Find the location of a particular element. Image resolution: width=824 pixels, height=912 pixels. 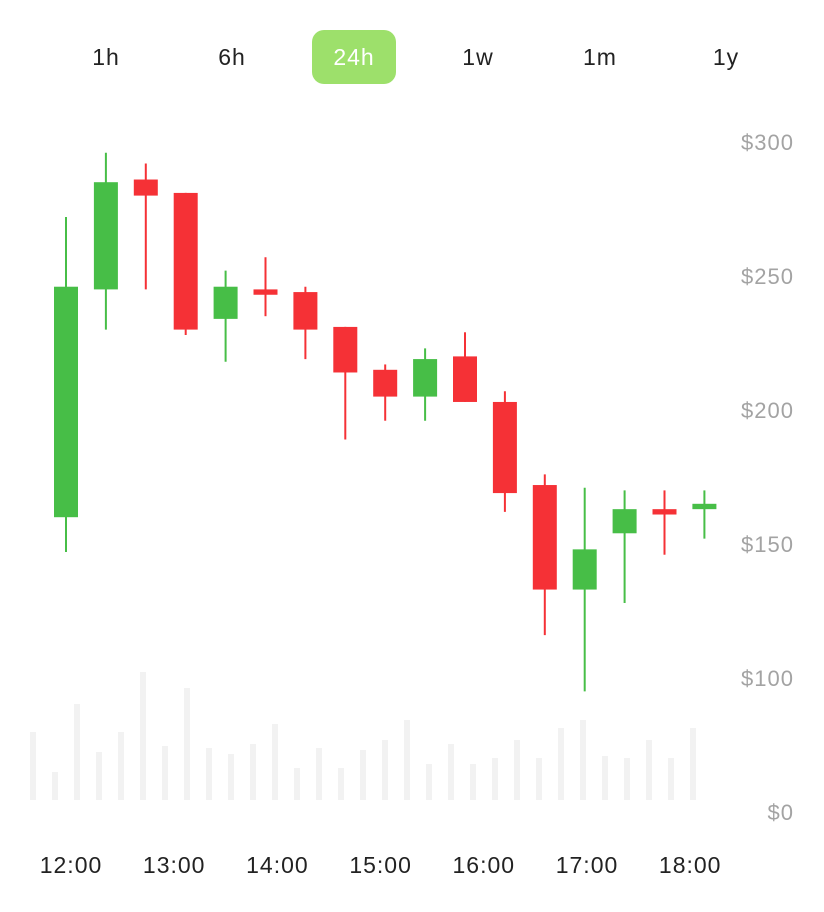

x-tick-label: 14:00 is located at coordinates (277, 865).